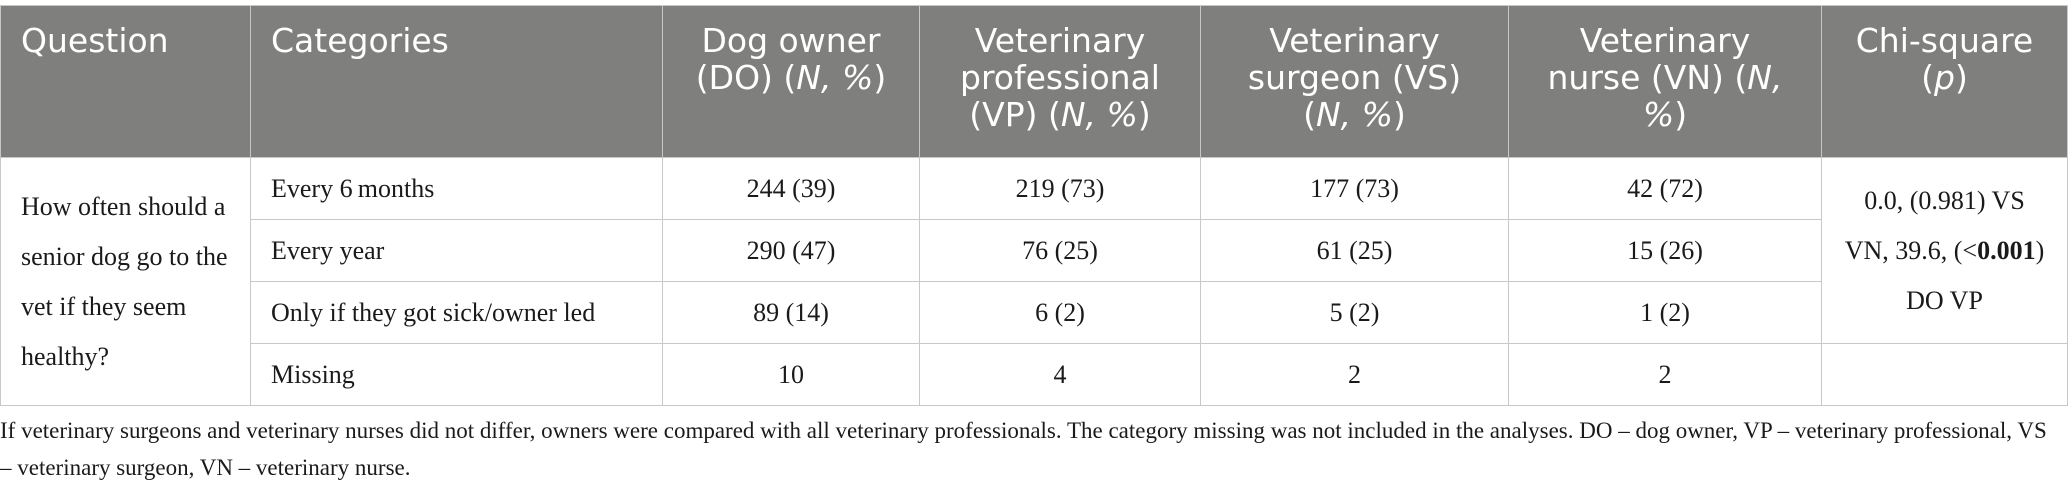 Image resolution: width=2068 pixels, height=491 pixels. Describe the element at coordinates (791, 81) in the screenshot. I see `header-dog-owner: Dog owner (DO) (N, %)` at that location.